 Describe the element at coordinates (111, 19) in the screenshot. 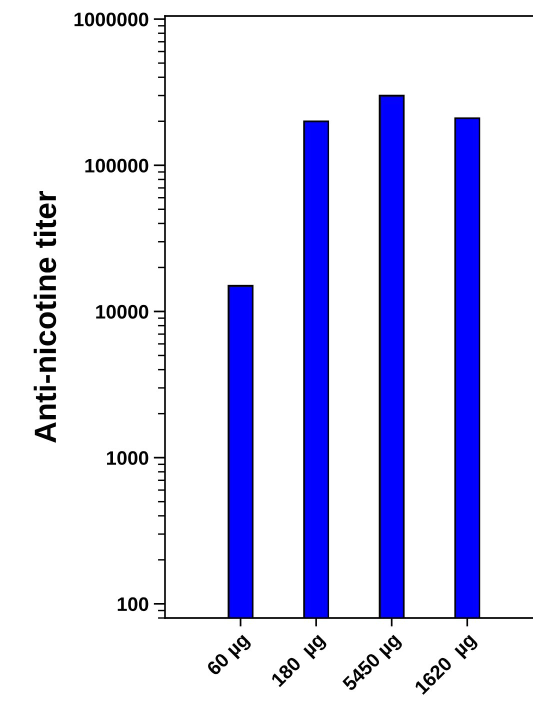

I see `y-tick-label: 1000000` at that location.